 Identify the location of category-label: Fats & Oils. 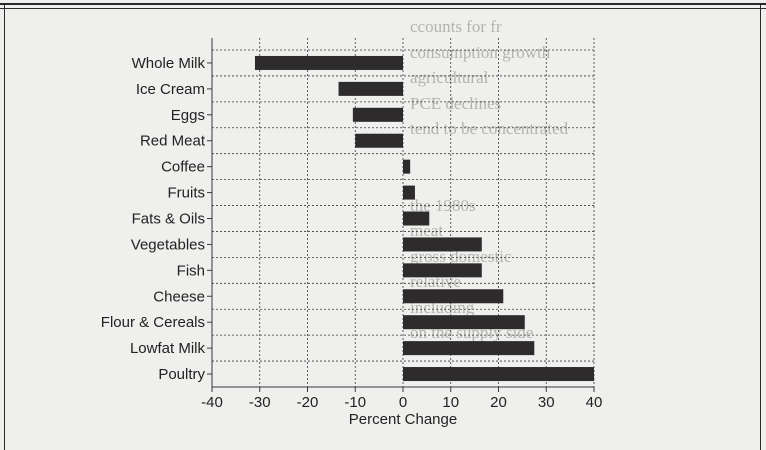
(168, 219).